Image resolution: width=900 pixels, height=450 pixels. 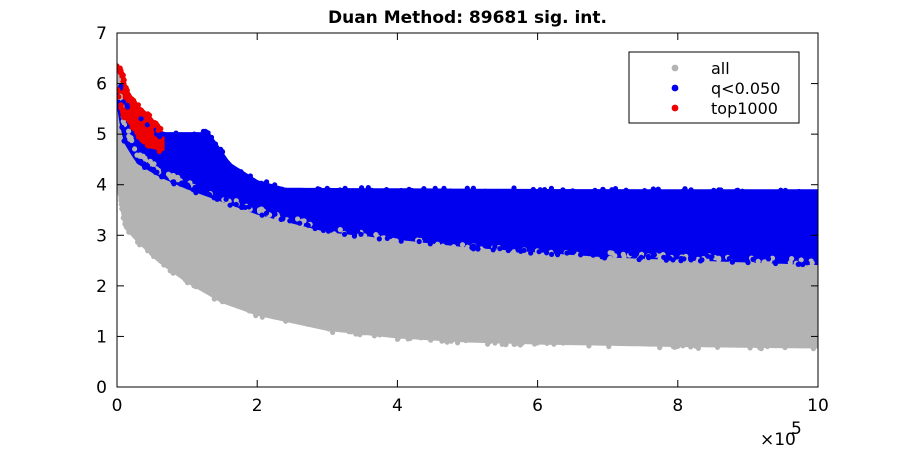 I want to click on x-exponent-power: 5, so click(x=796, y=429).